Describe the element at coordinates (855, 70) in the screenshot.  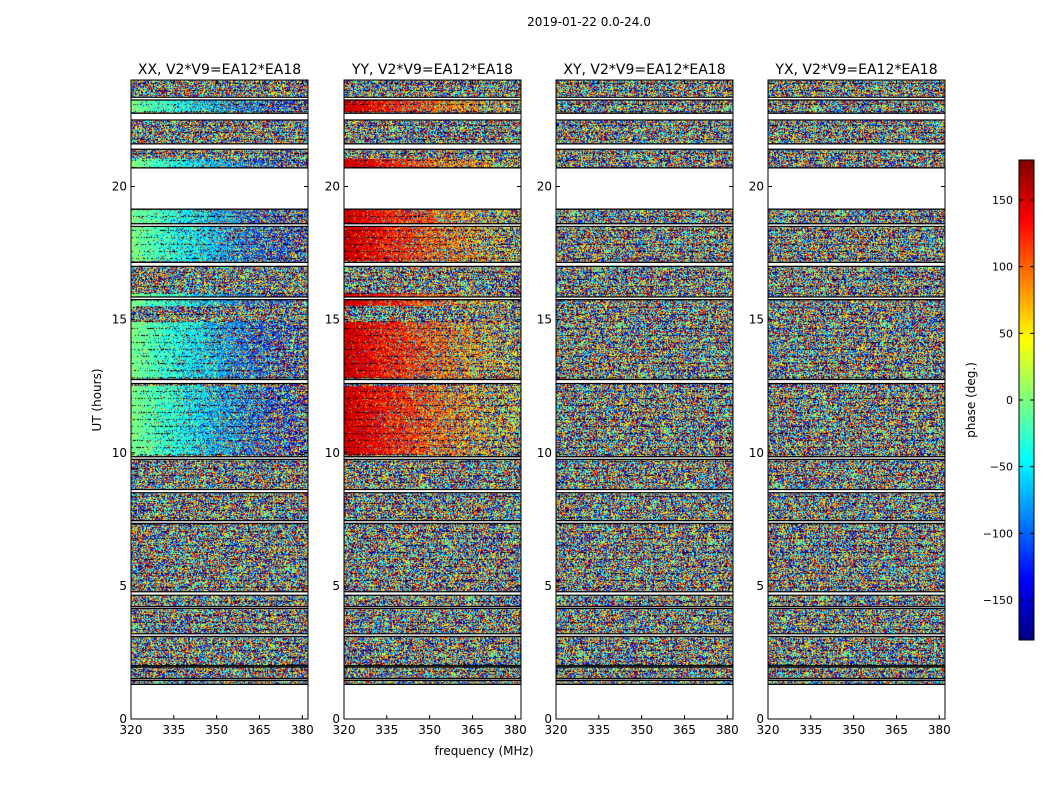
I see `panel-title: YX, V2*V9=EA12*EA18` at that location.